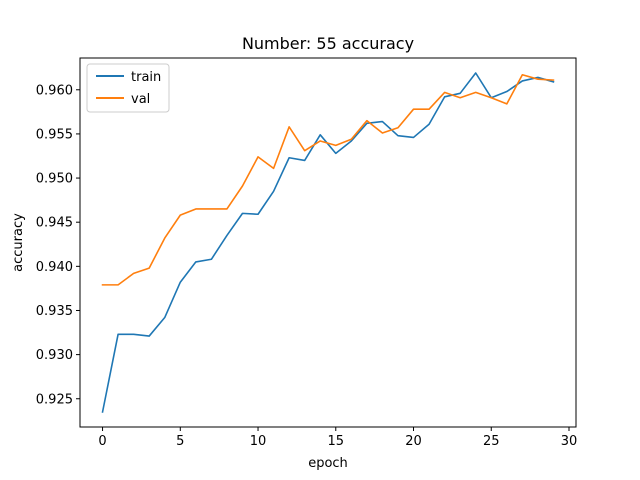  What do you see at coordinates (328, 43) in the screenshot?
I see `chart-title: Number: 55 accuracy` at bounding box center [328, 43].